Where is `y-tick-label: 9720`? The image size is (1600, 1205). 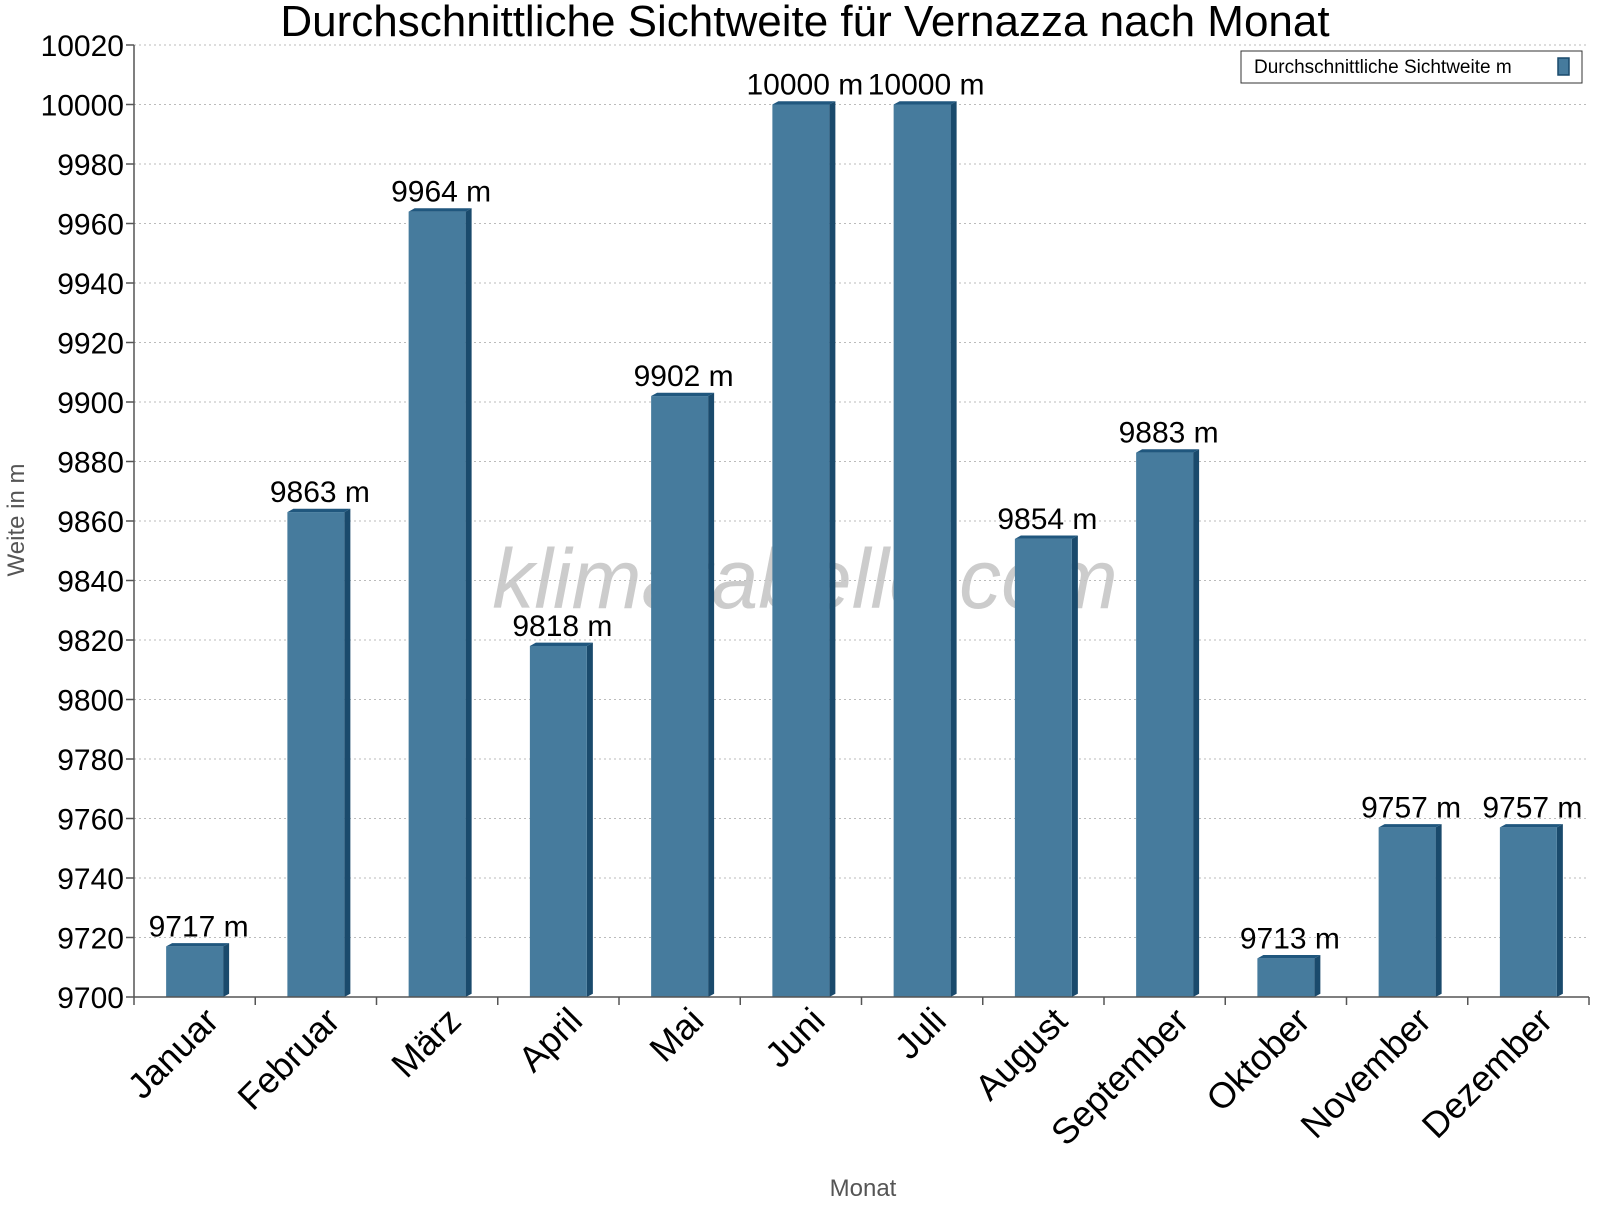
y-tick-label: 9720 is located at coordinates (90, 939).